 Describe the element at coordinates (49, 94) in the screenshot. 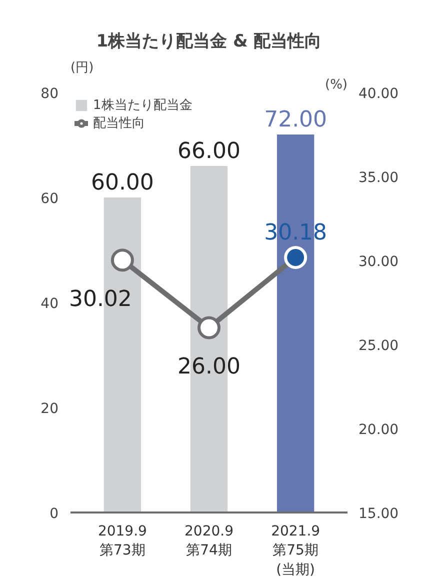

I see `y-tick-label: 80` at that location.